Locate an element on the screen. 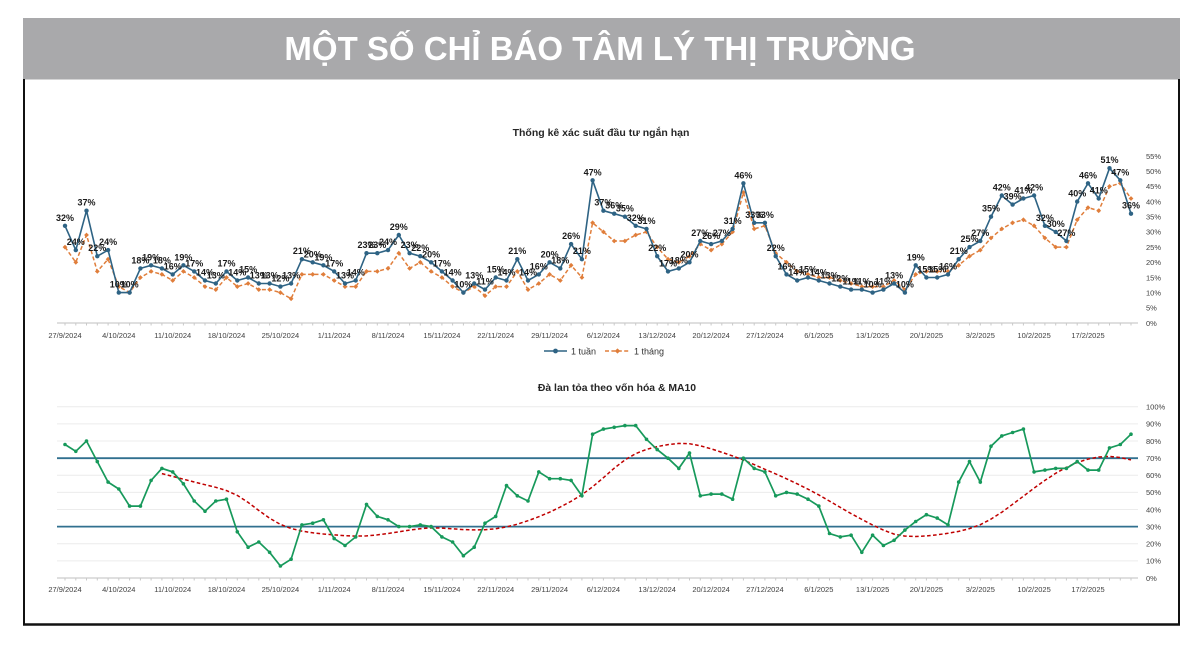 The height and width of the screenshot is (655, 1200). svg-text: 26% is located at coordinates (571, 236).